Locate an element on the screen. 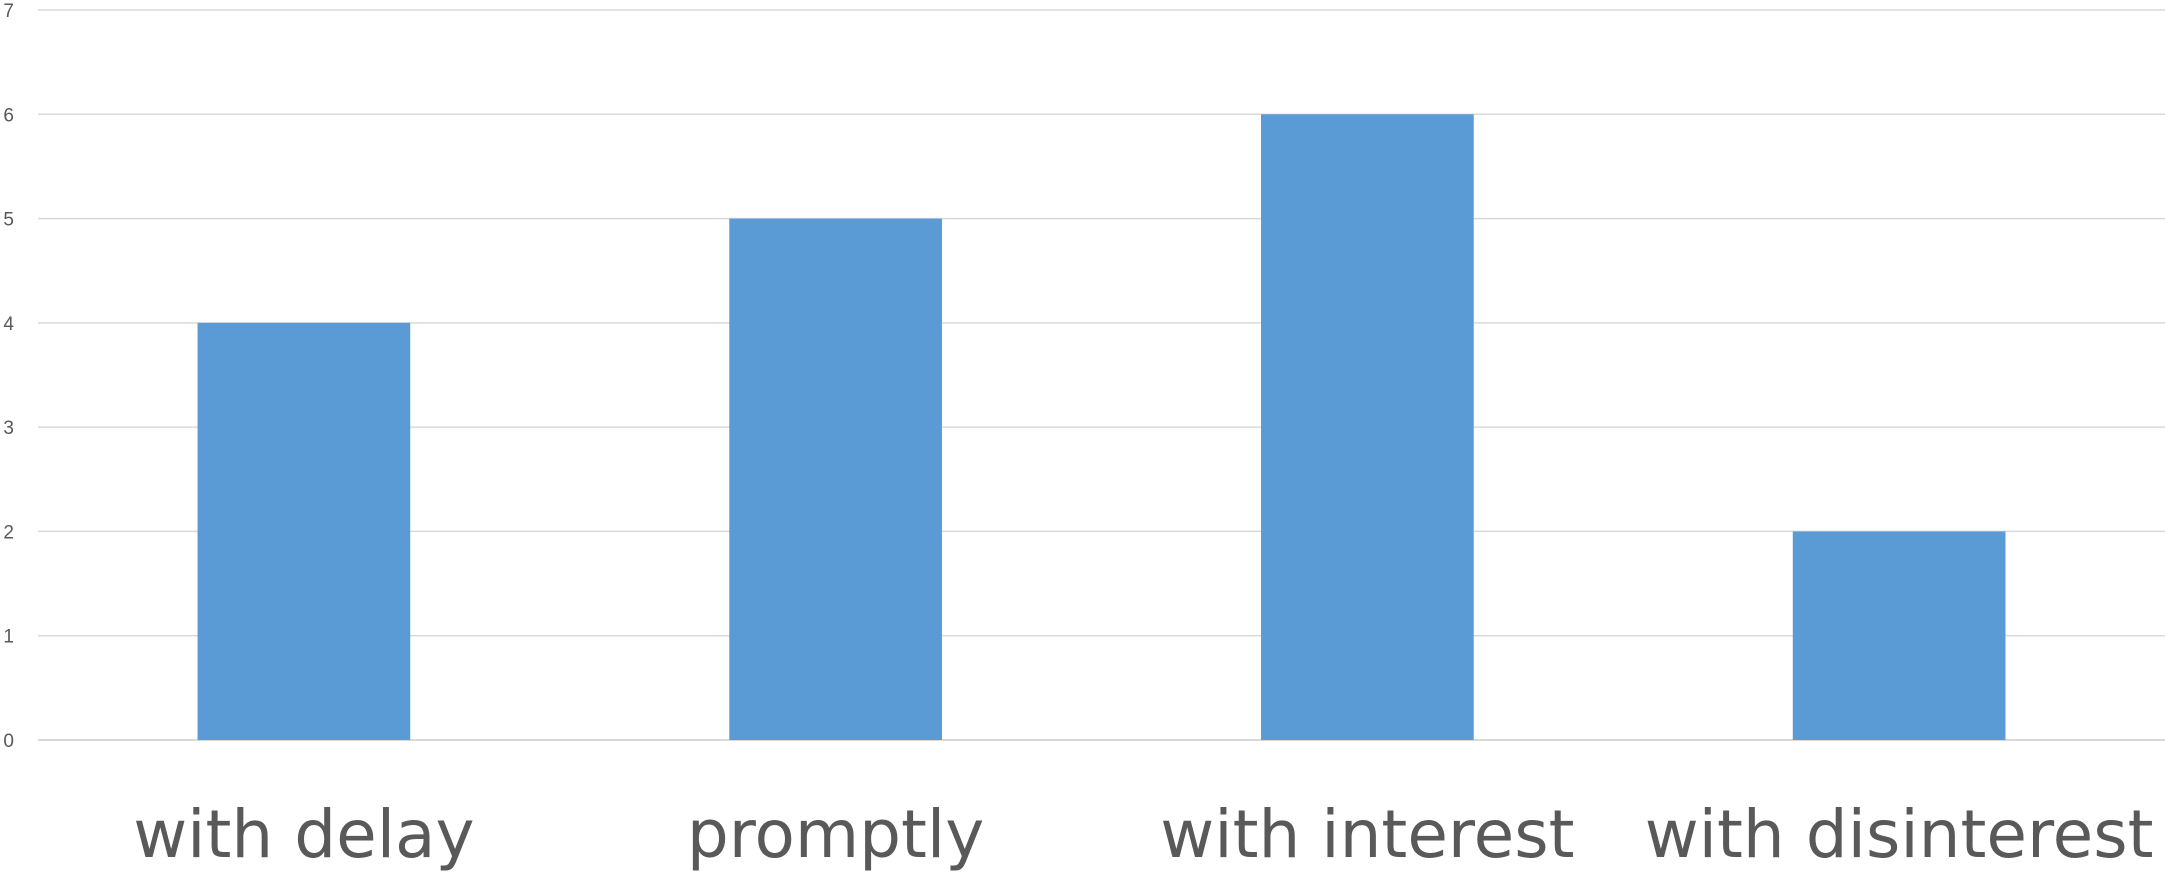 The image size is (2165, 872). y-axis: 0 1 2 3 4 5 6 7 is located at coordinates (8, 376).